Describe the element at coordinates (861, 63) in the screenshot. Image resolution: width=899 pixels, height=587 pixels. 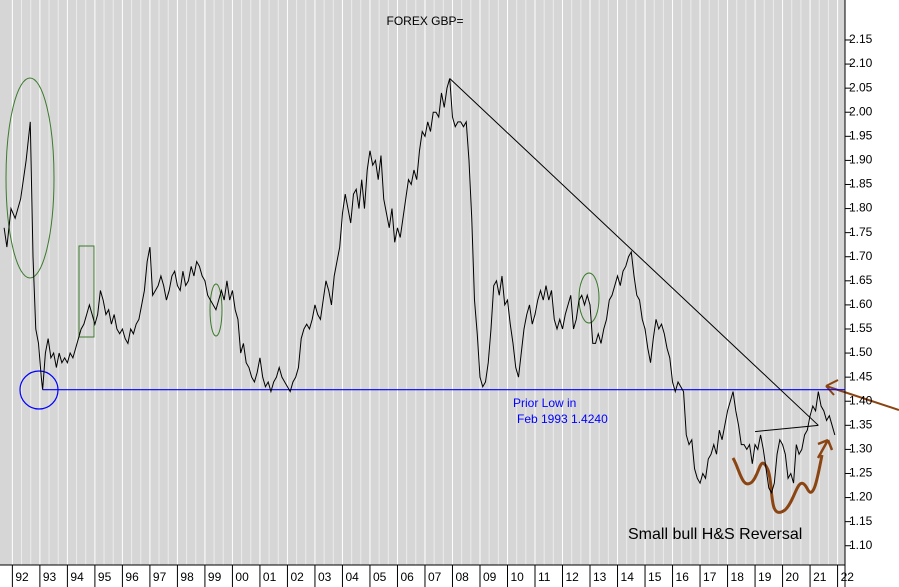
I see `y-tick-label: 2.10` at that location.